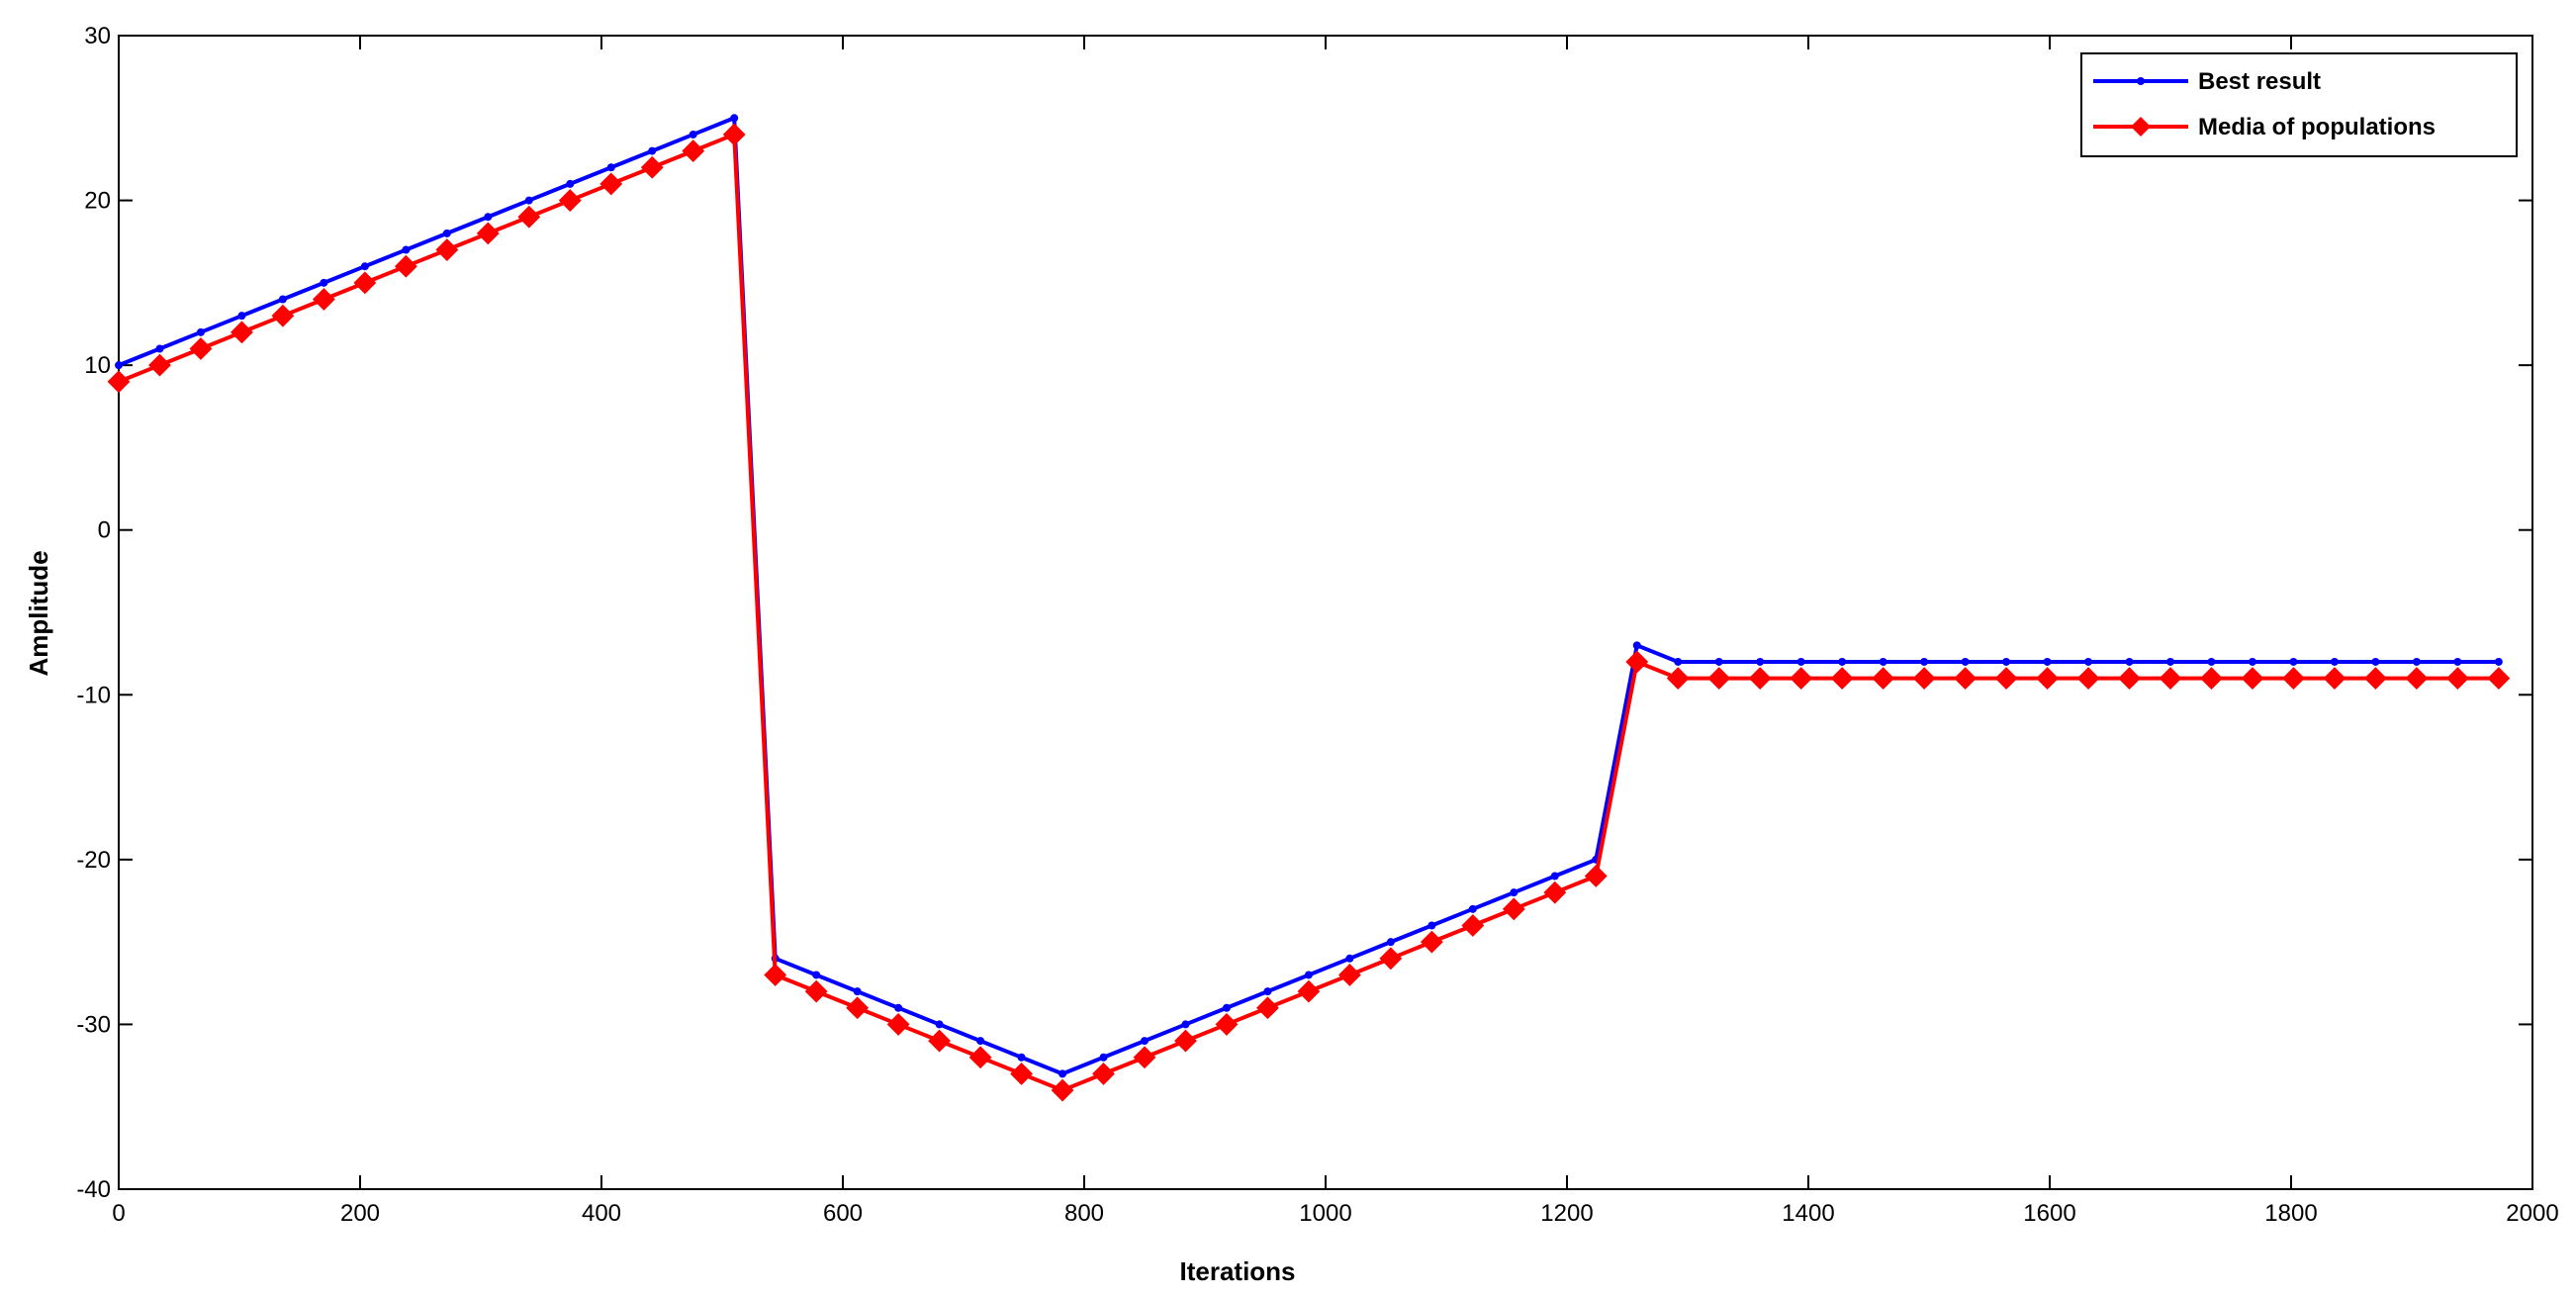 Image resolution: width=2576 pixels, height=1298 pixels. I want to click on y-tick-label: -10, so click(93, 695).